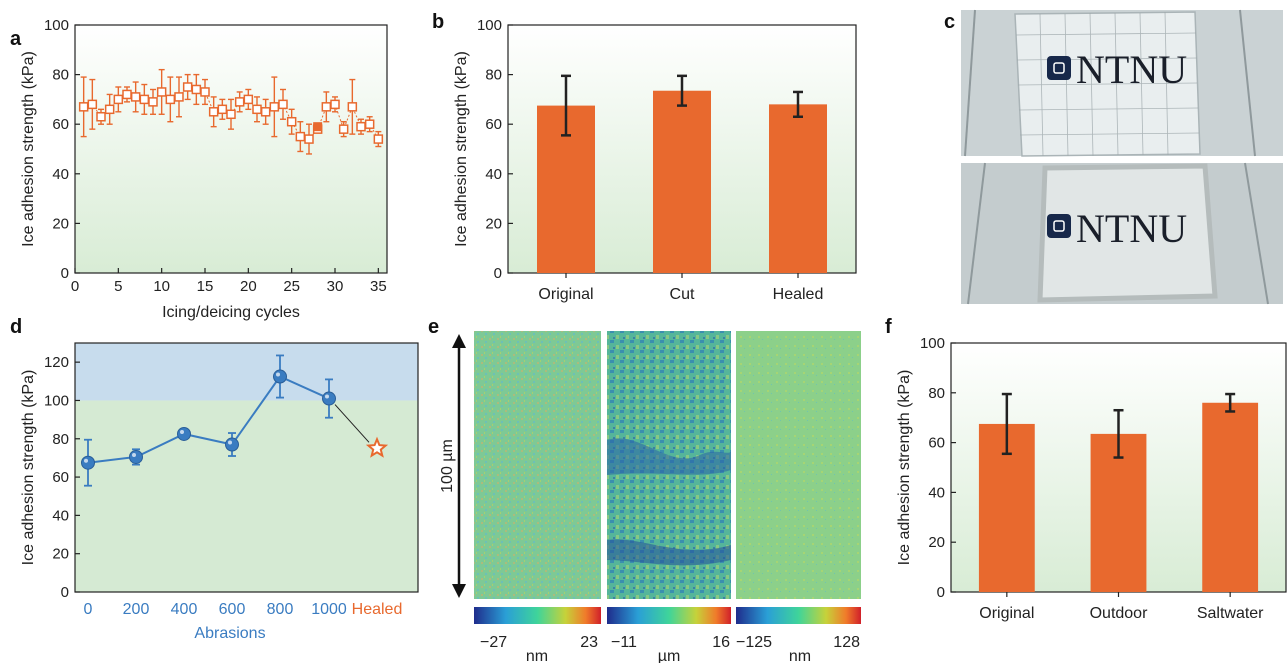 The width and height of the screenshot is (1287, 663). What do you see at coordinates (1131, 228) in the screenshot?
I see `photo-text-bottom: NTNU` at bounding box center [1131, 228].